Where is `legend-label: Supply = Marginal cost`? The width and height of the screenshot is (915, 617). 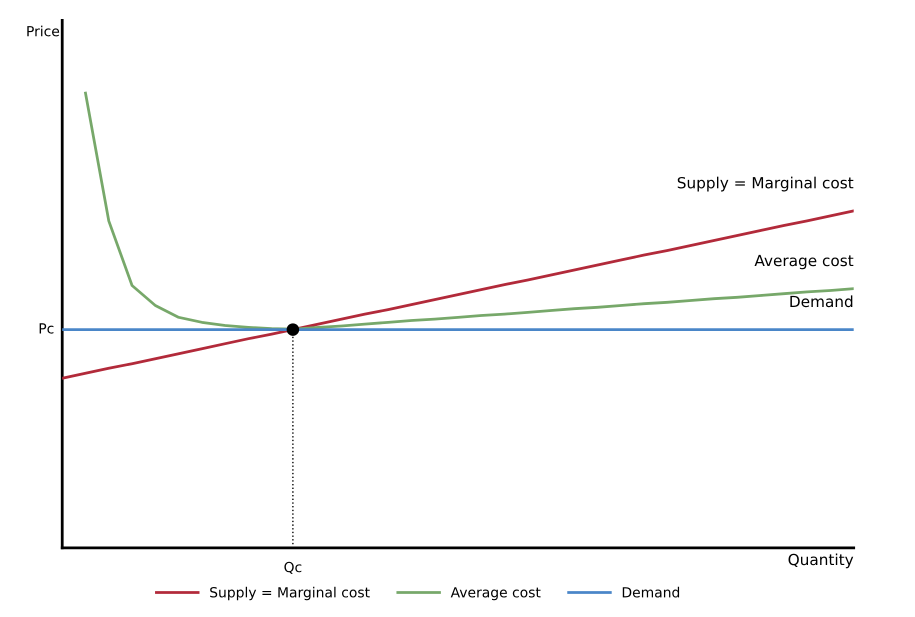
legend-label: Supply = Marginal cost is located at coordinates (290, 593).